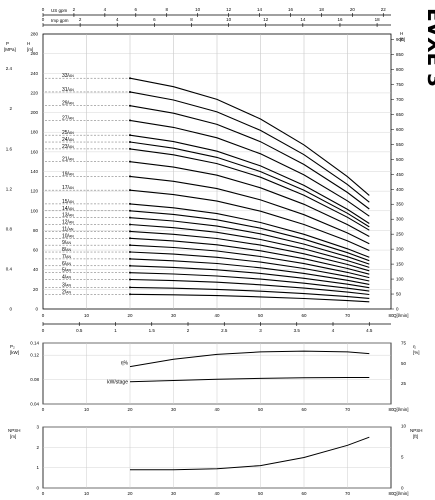  What do you see at coordinates (12, 346) in the screenshot?
I see `eff-left-label: P₂` at bounding box center [12, 346].